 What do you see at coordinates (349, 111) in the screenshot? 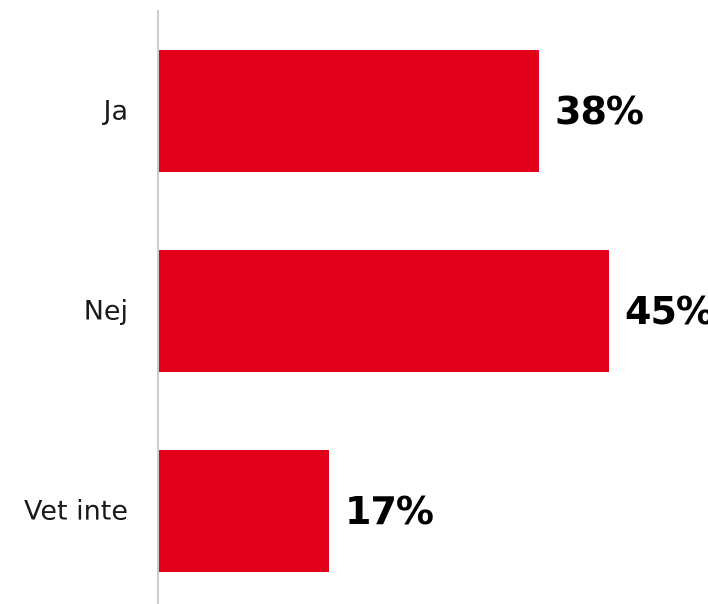
I see `bar-ja` at bounding box center [349, 111].